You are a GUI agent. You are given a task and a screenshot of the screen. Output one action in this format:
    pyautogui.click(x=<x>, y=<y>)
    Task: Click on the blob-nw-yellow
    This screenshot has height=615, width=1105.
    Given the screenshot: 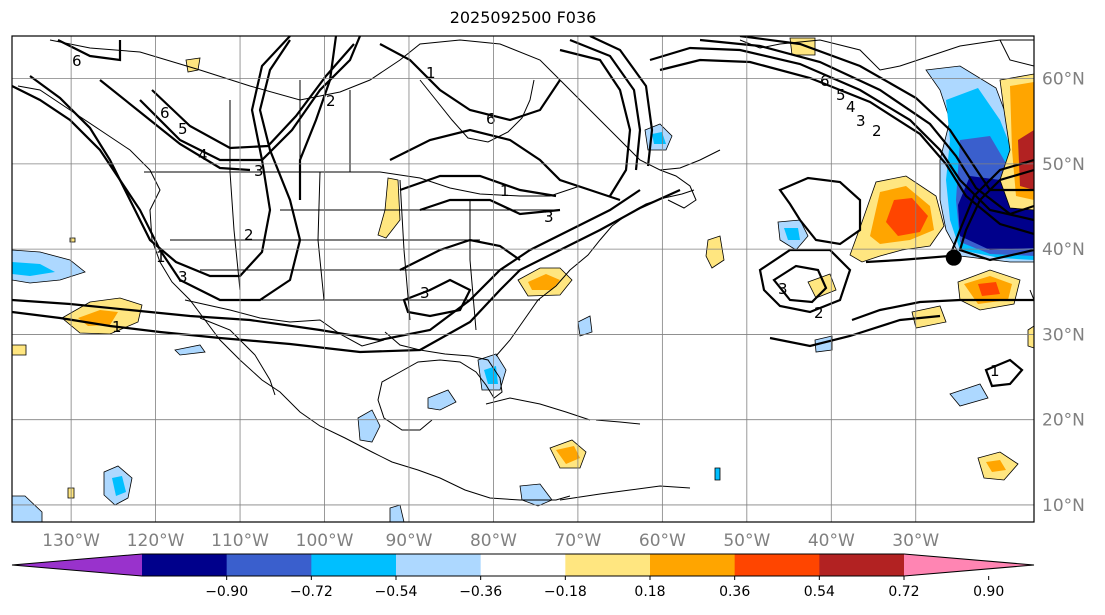 What is the action you would take?
    pyautogui.click(x=193, y=65)
    